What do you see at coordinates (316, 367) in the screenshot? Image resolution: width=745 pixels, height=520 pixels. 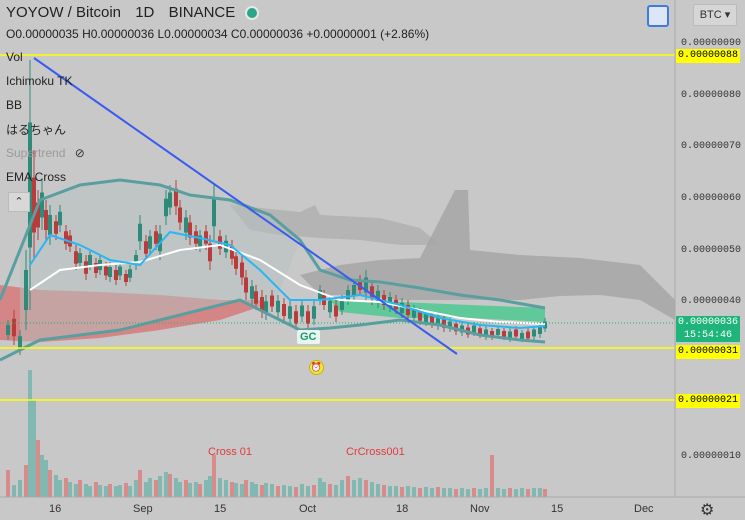 I see `alarm-clock-icon: ⏰` at bounding box center [316, 367].